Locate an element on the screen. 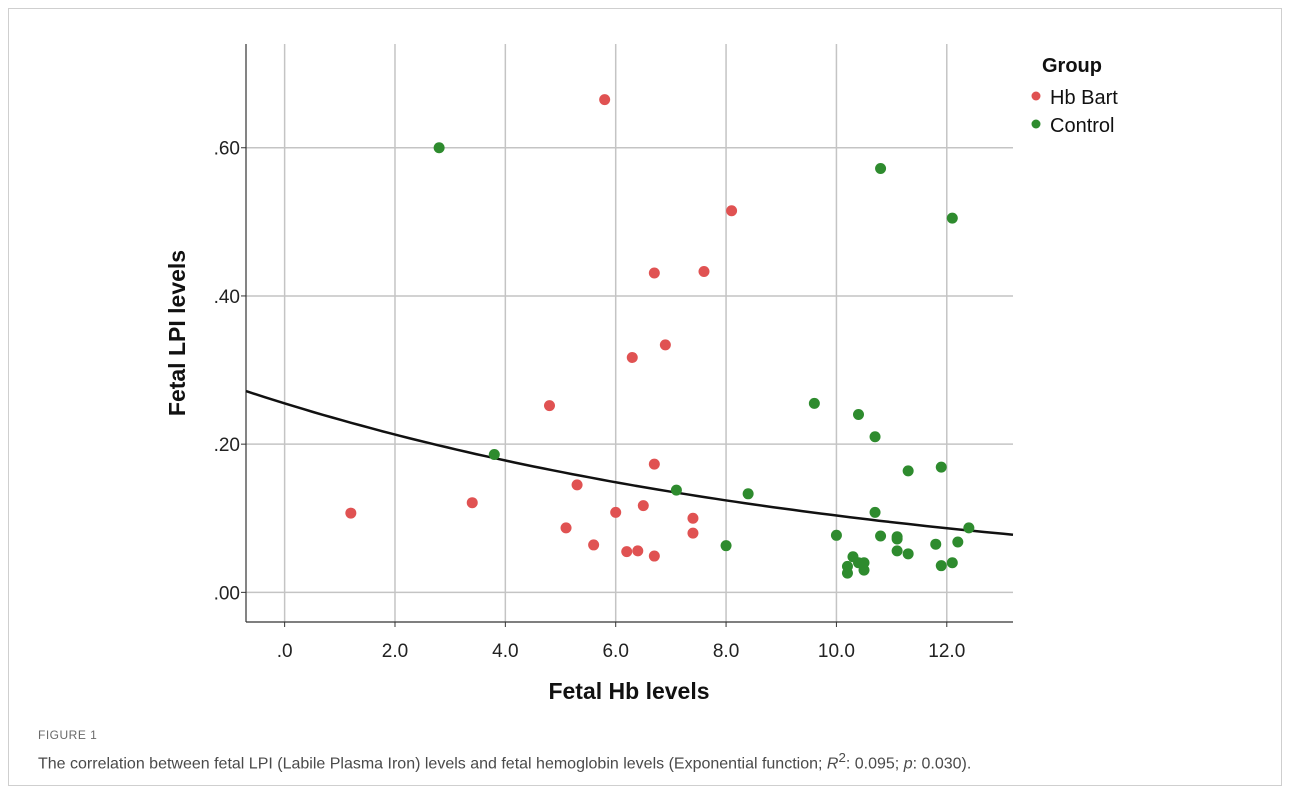 Image resolution: width=1290 pixels, height=793 pixels. y-tick-label: .40 is located at coordinates (227, 297).